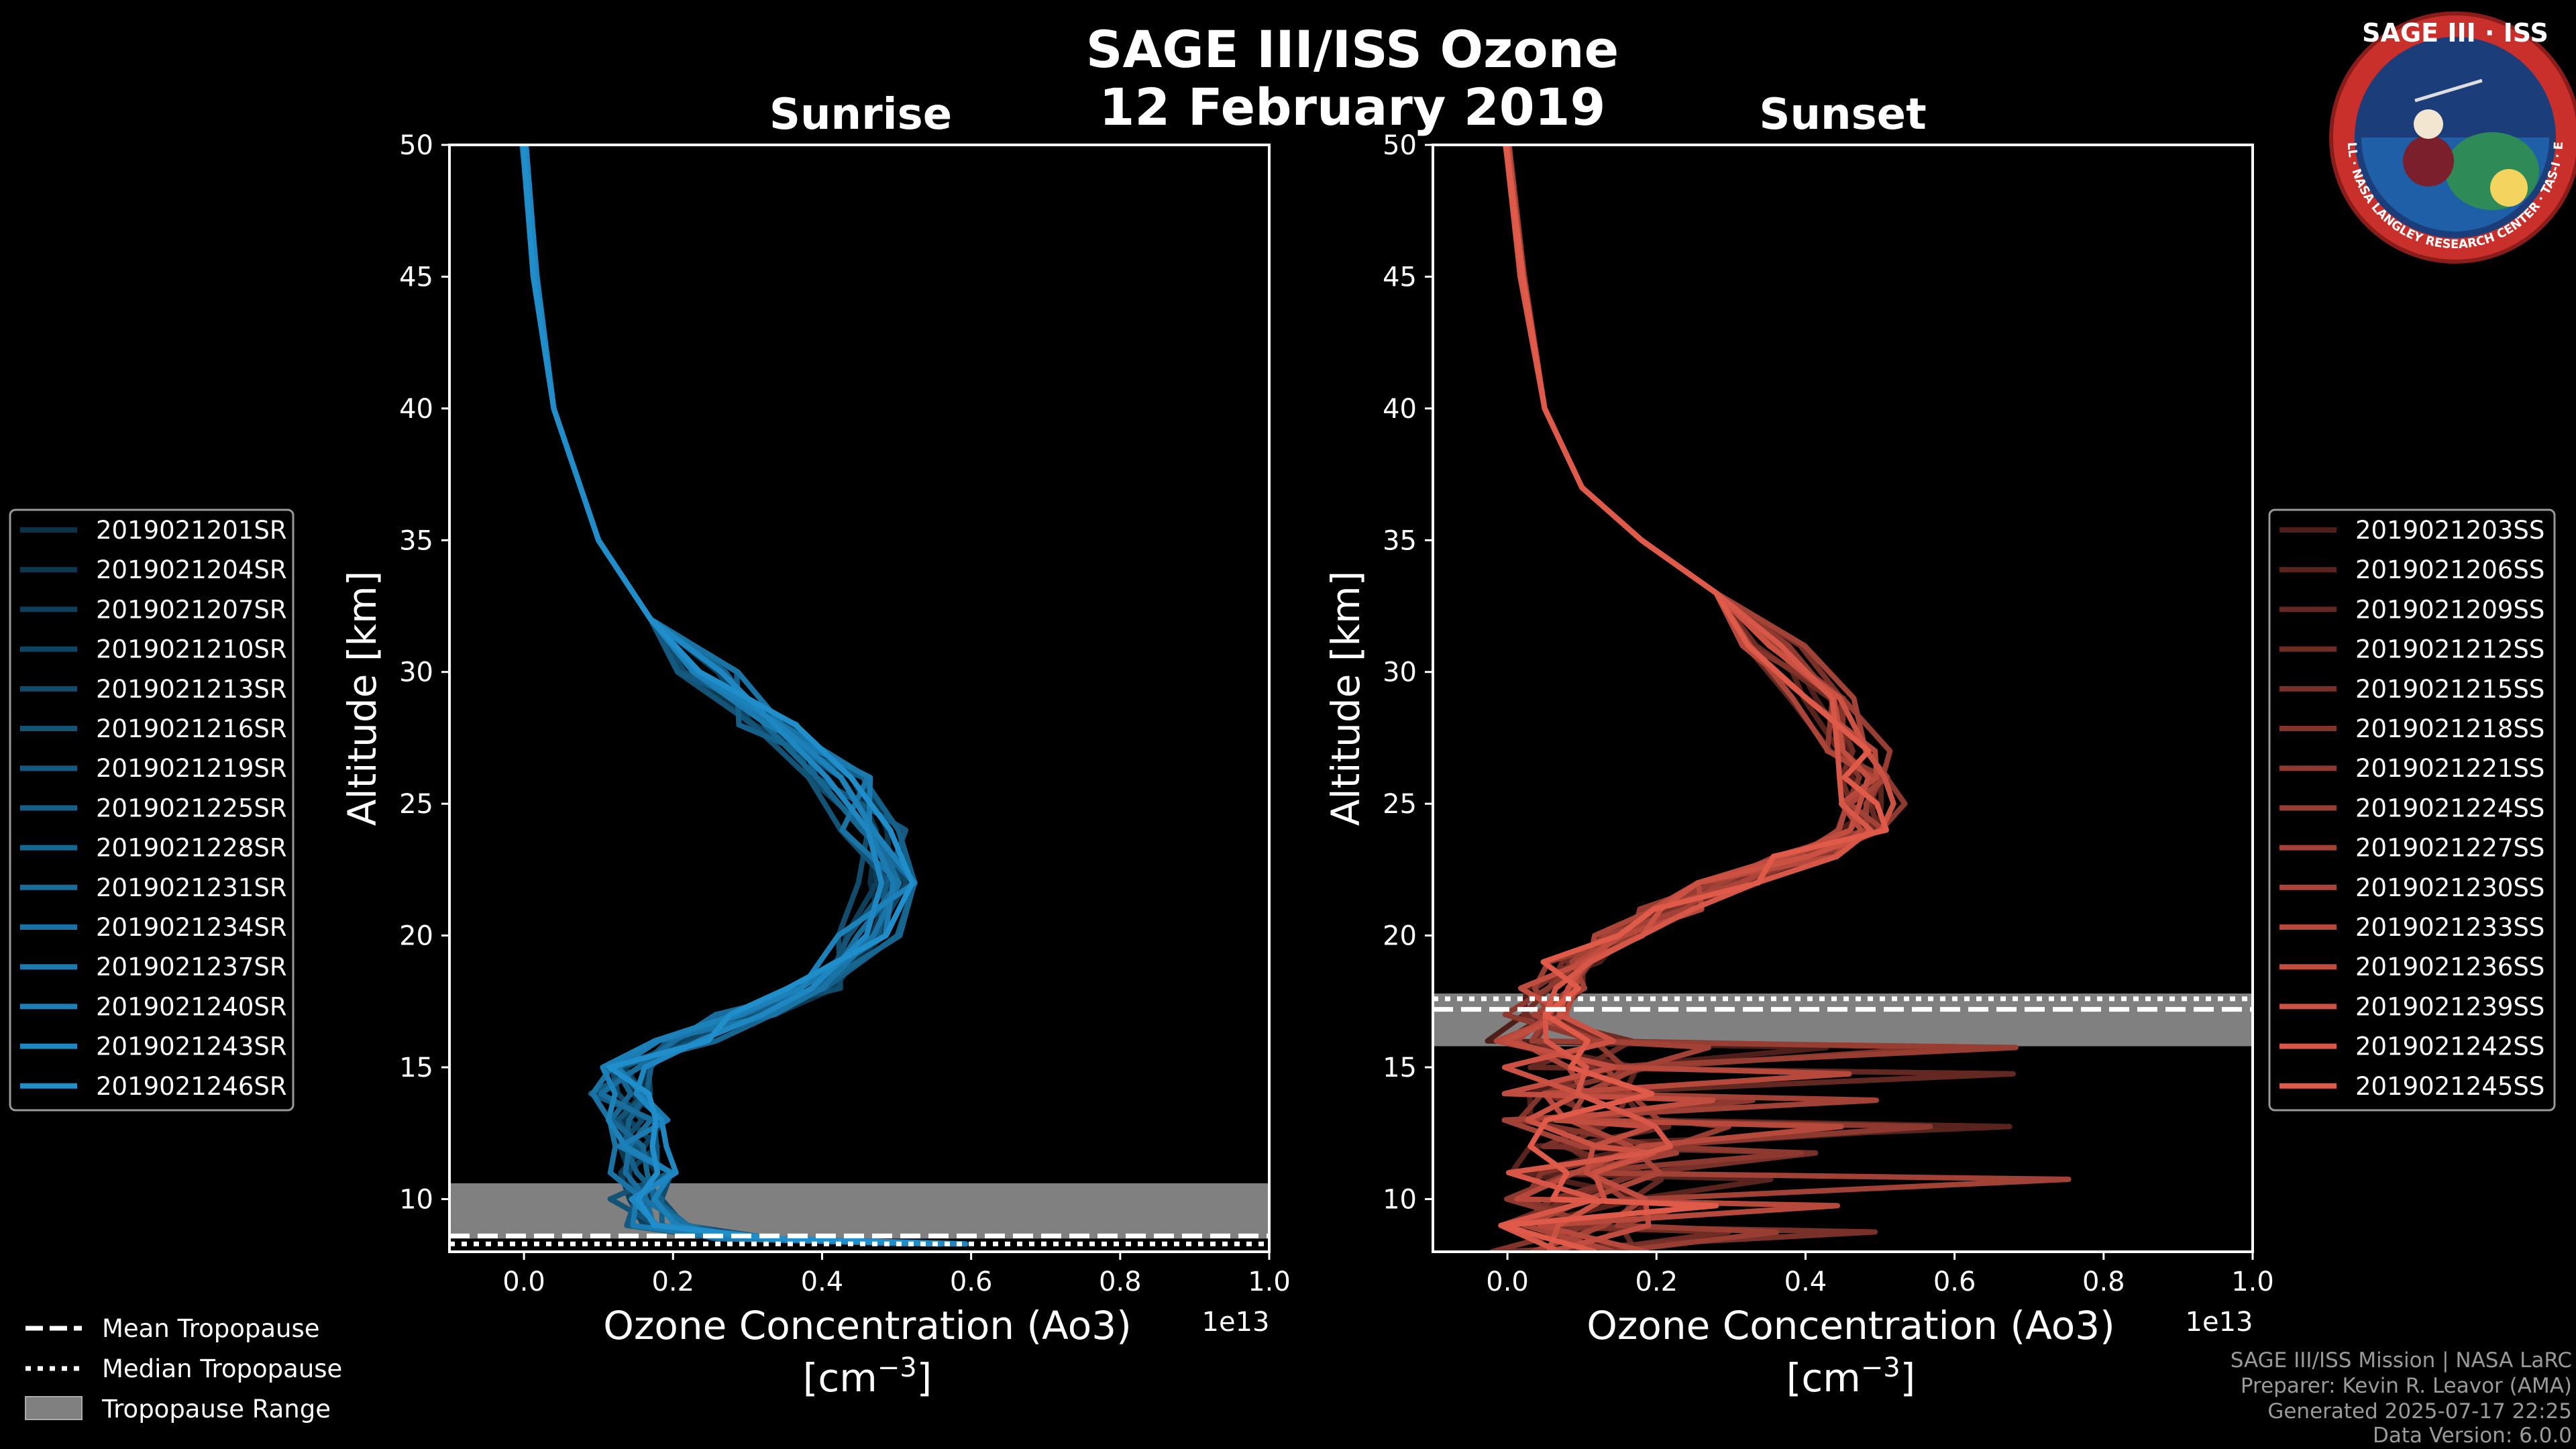 This screenshot has width=2576, height=1449. What do you see at coordinates (1400, 804) in the screenshot?
I see `sunset-y-tick-label: 25` at bounding box center [1400, 804].